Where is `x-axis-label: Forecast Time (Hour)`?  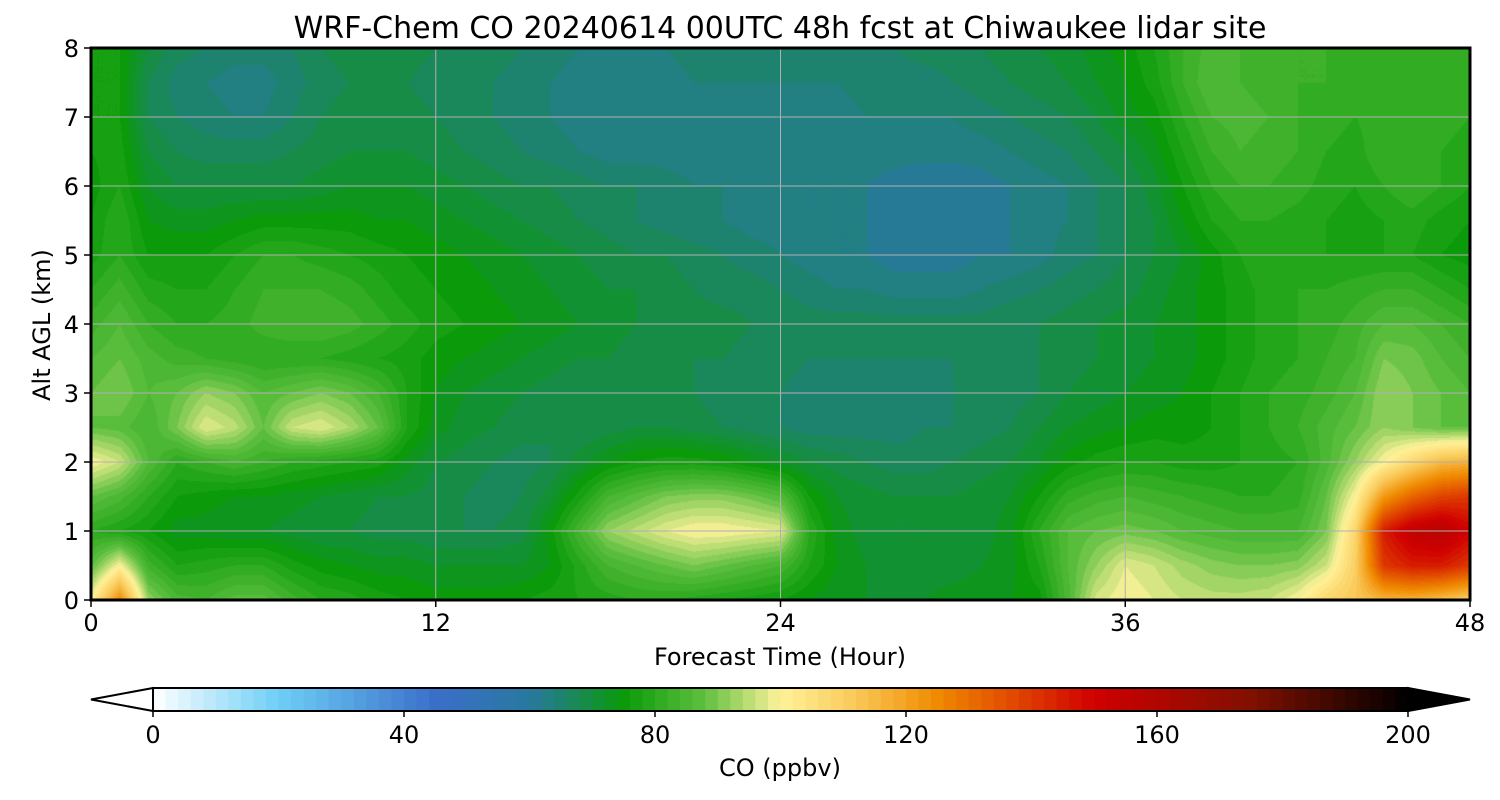 x-axis-label: Forecast Time (Hour) is located at coordinates (780, 657).